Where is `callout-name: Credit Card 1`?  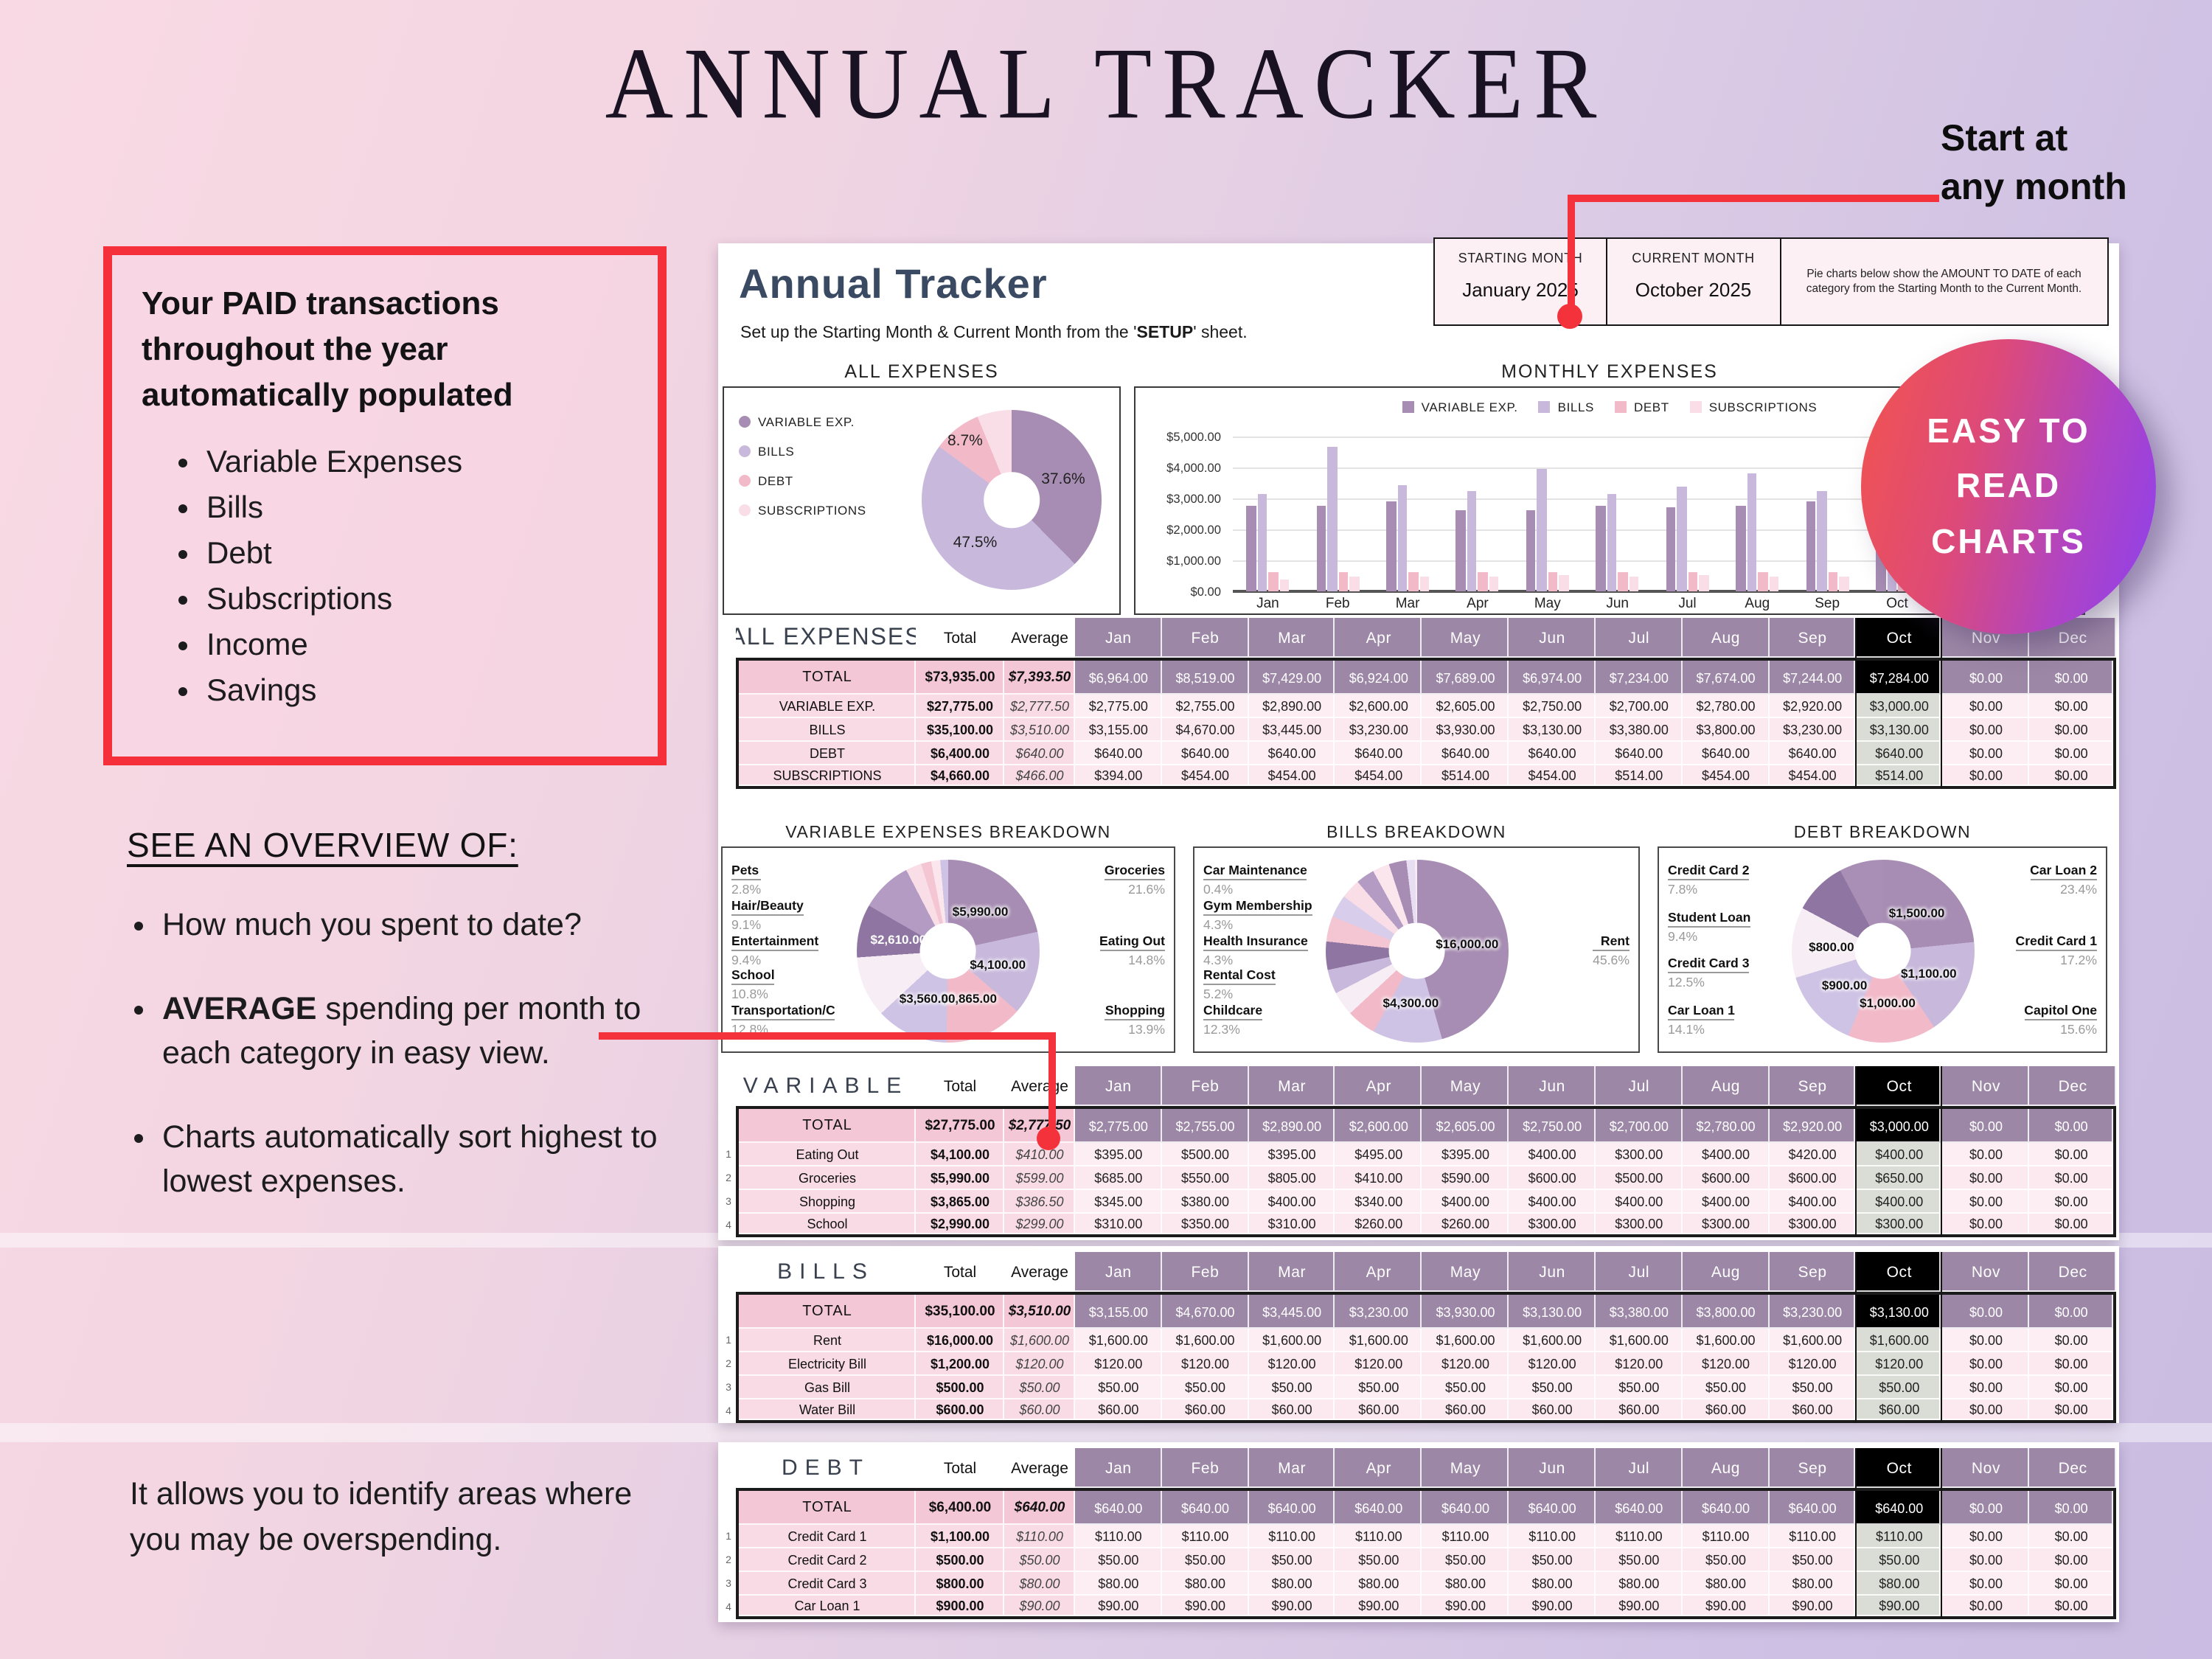 callout-name: Credit Card 1 is located at coordinates (2056, 941).